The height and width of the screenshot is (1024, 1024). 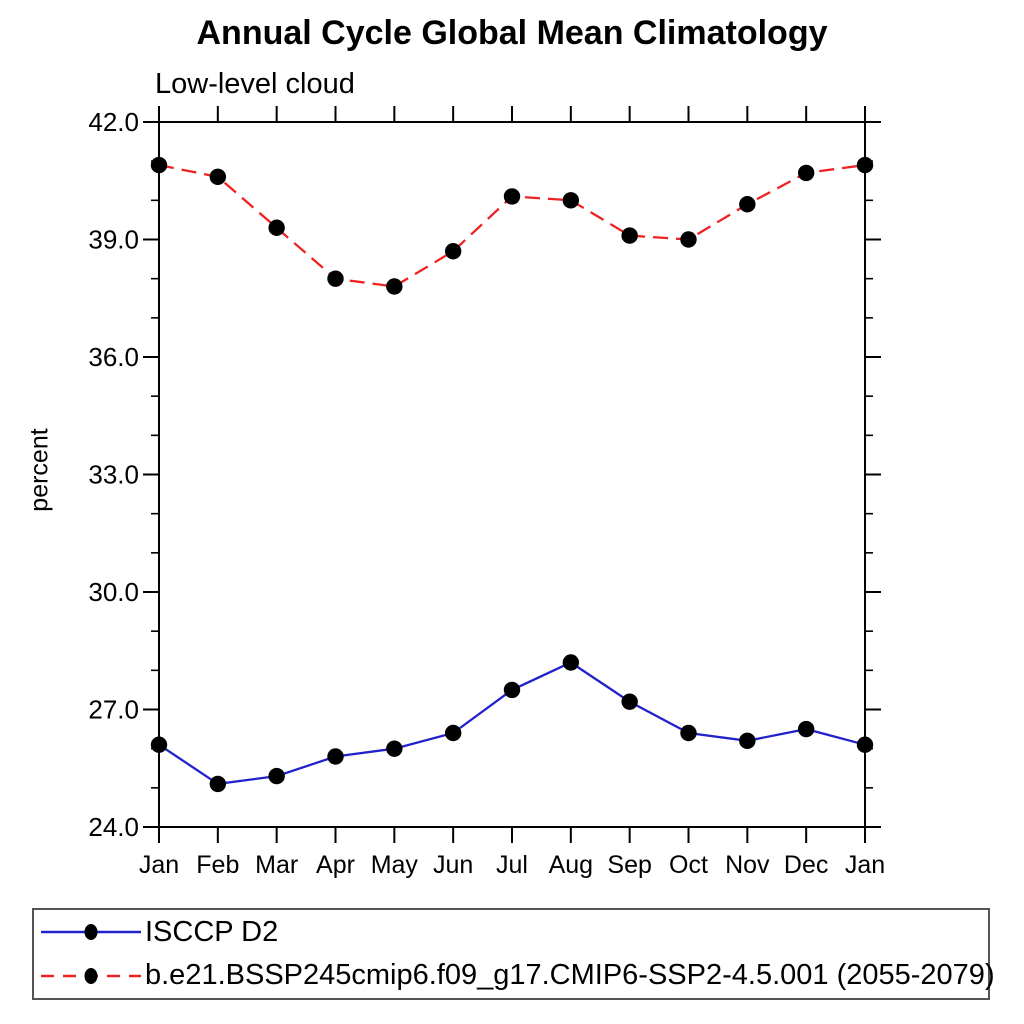 What do you see at coordinates (113, 592) in the screenshot?
I see `y-tick-label: 30.0` at bounding box center [113, 592].